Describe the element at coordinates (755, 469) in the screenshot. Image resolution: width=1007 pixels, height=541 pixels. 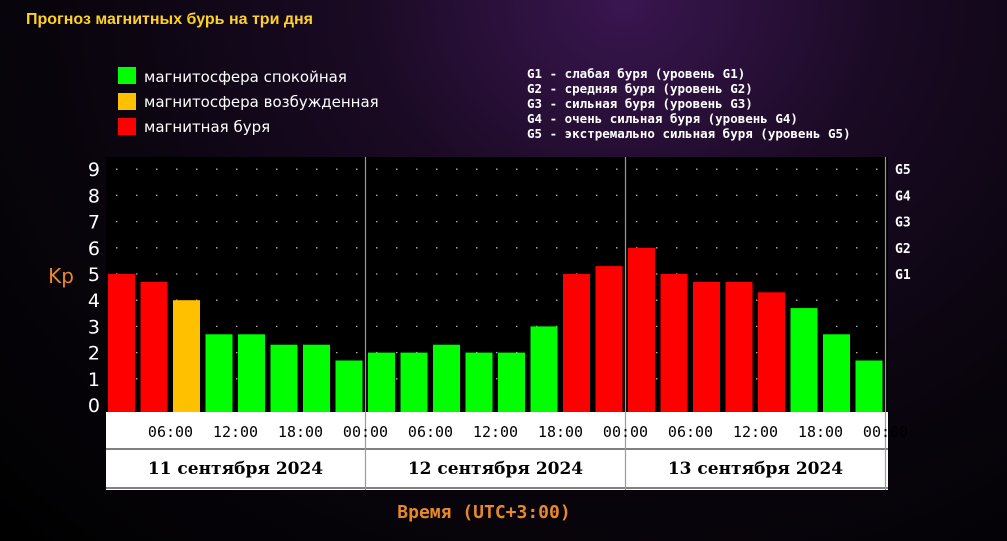
I see `day-label: 13 сентября 2024` at that location.